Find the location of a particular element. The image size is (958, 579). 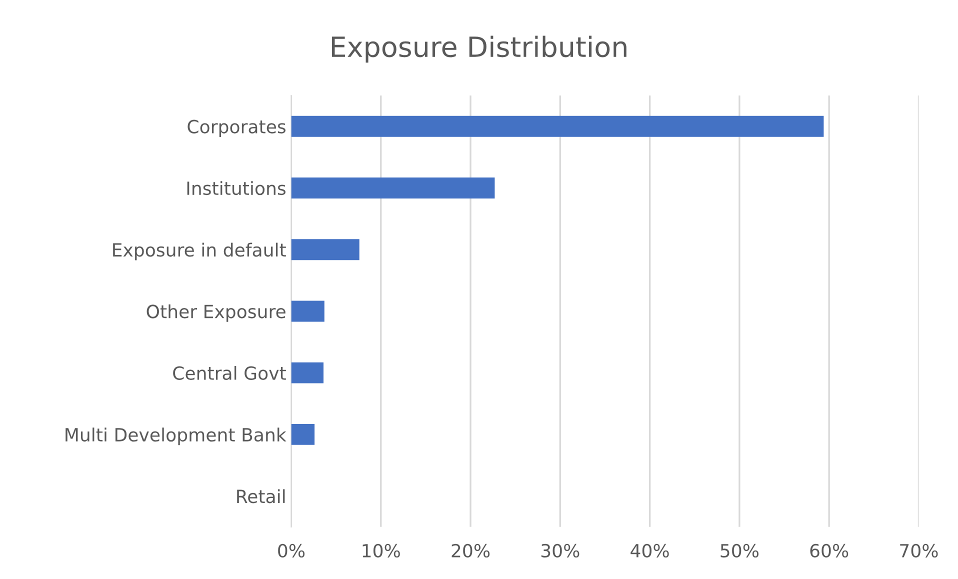

y-tick-label: Corporates is located at coordinates (237, 128).